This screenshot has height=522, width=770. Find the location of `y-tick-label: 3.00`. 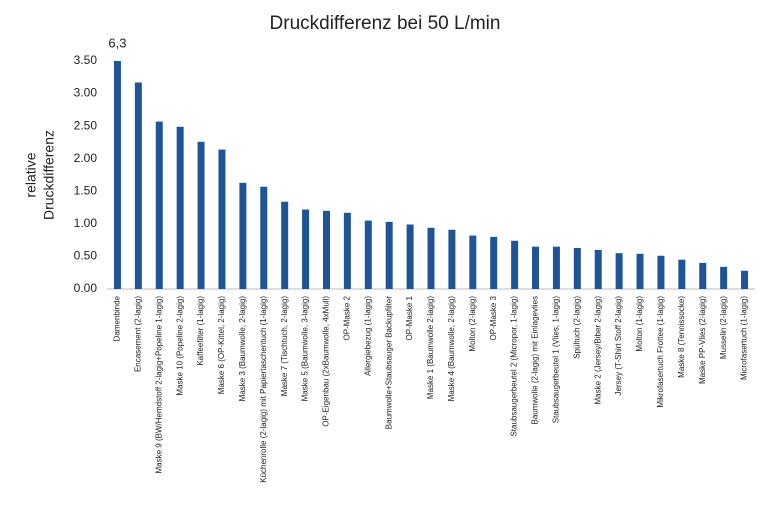

y-tick-label: 3.00 is located at coordinates (86, 93).